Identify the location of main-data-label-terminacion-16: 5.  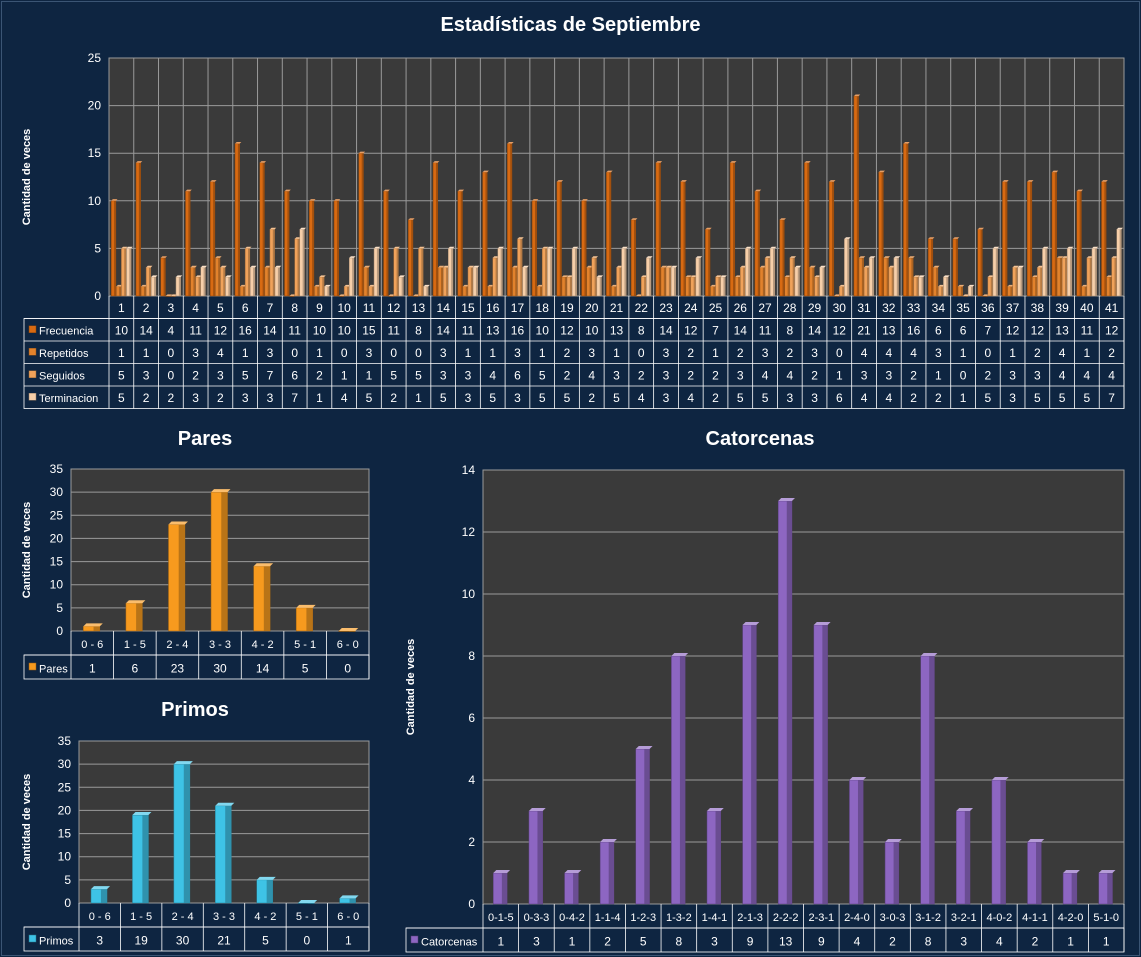
(492, 398).